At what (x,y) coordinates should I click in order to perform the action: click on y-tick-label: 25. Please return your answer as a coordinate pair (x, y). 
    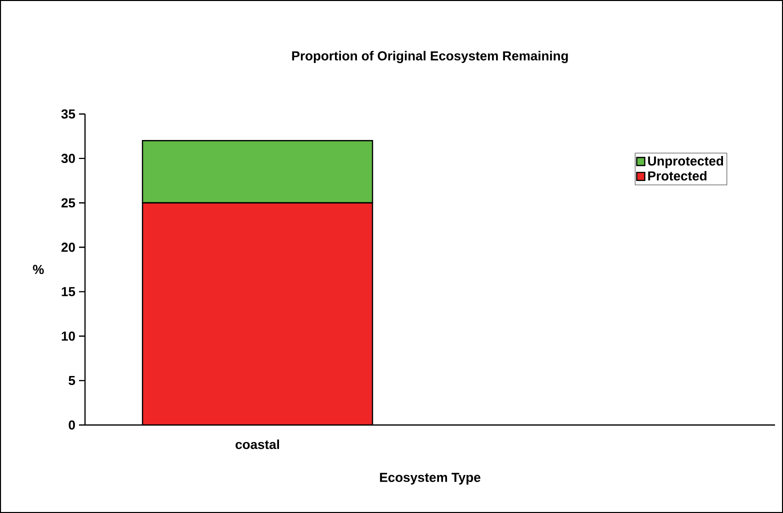
    Looking at the image, I should click on (68, 203).